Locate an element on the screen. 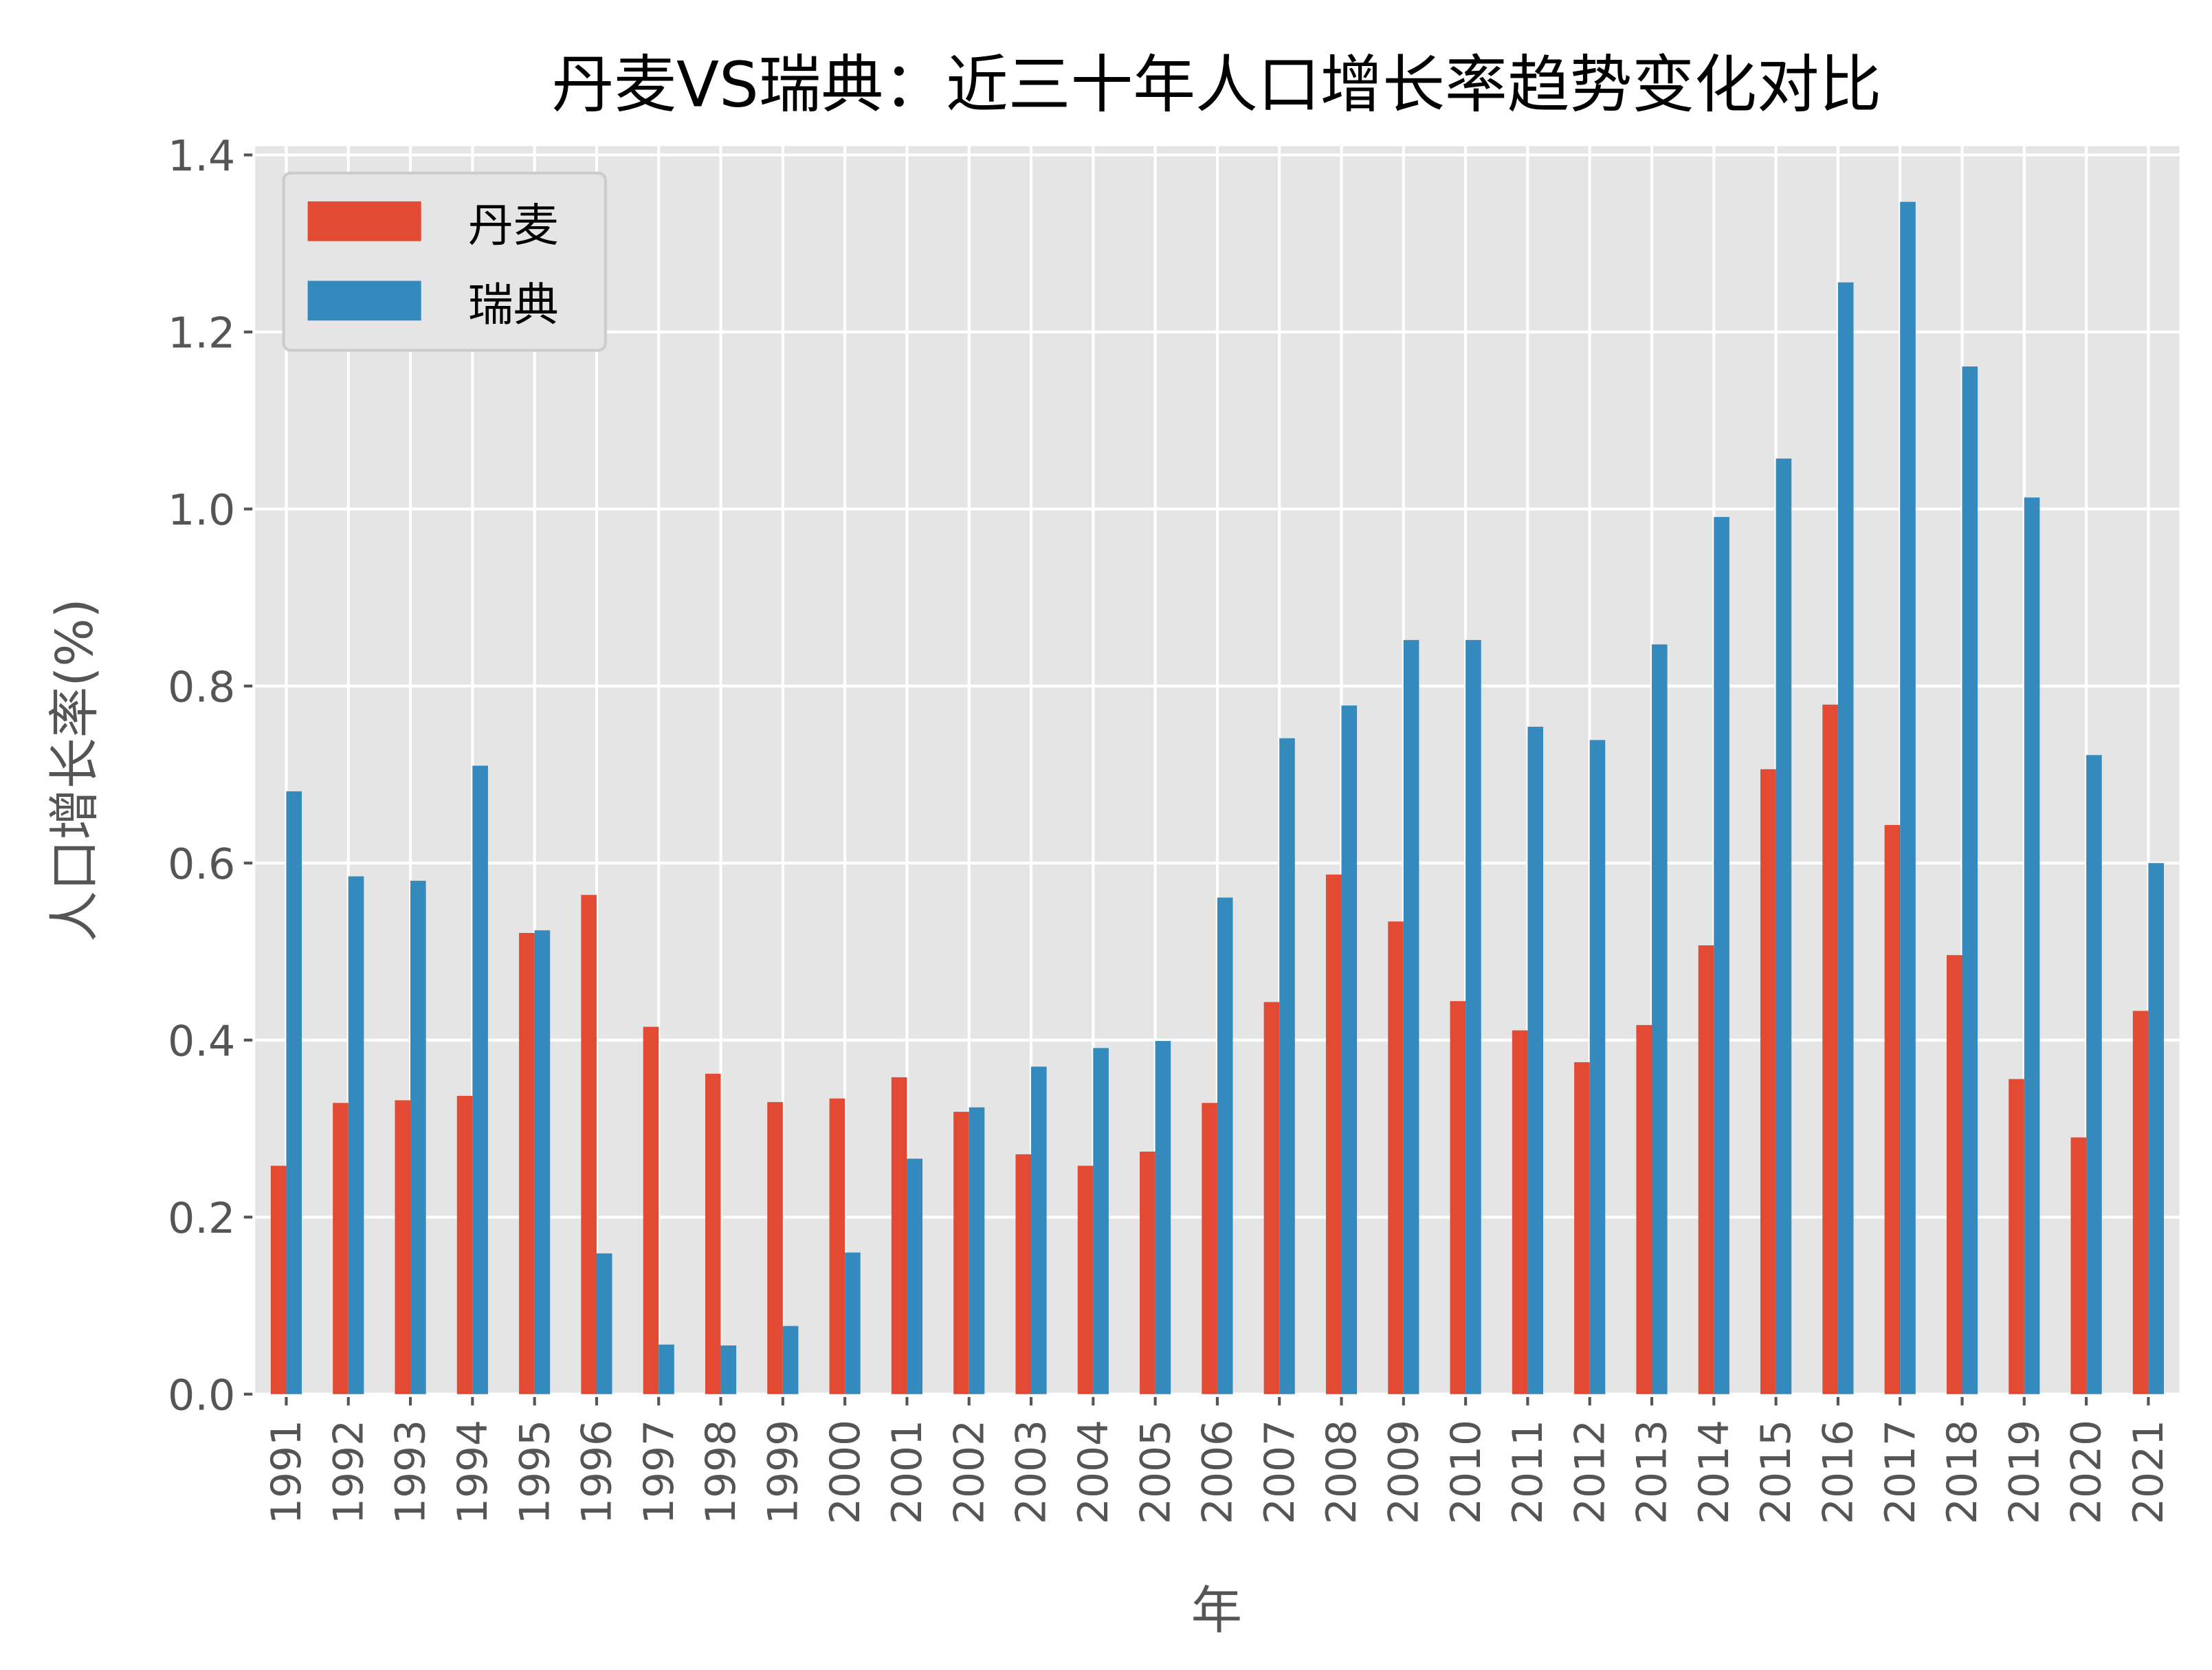 The image size is (2212, 1670). bar-sweden-1994 is located at coordinates (480, 1079).